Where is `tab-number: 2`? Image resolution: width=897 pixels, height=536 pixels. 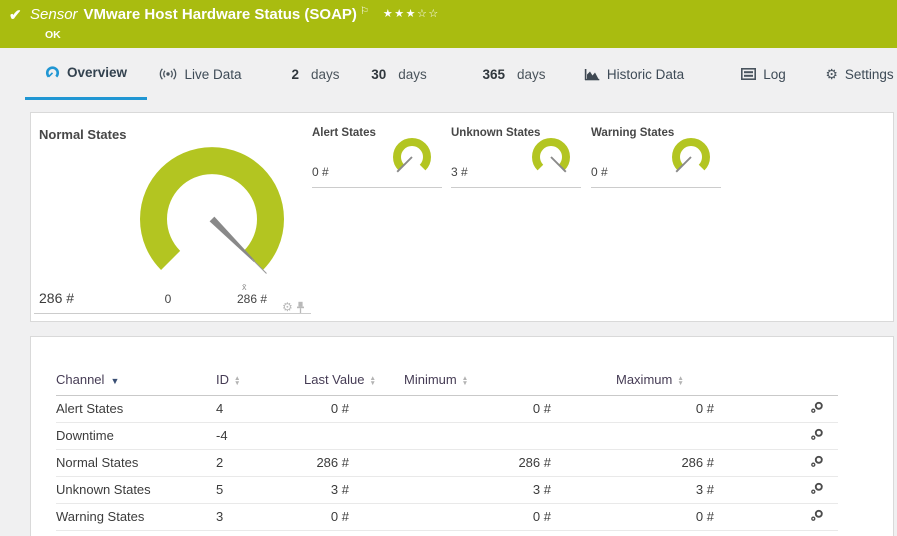
tab-number: 2 is located at coordinates (295, 74).